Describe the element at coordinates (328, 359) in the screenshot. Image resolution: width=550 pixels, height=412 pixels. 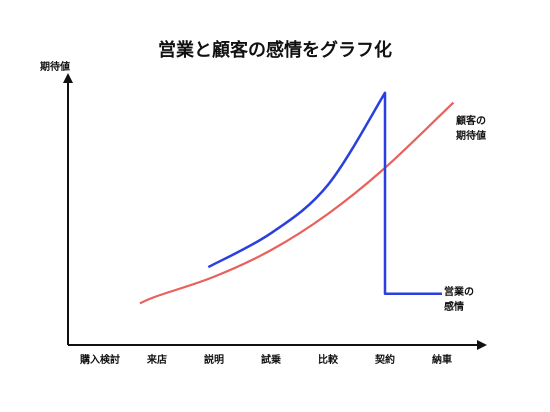
I see `x-tick-label: 比較` at that location.